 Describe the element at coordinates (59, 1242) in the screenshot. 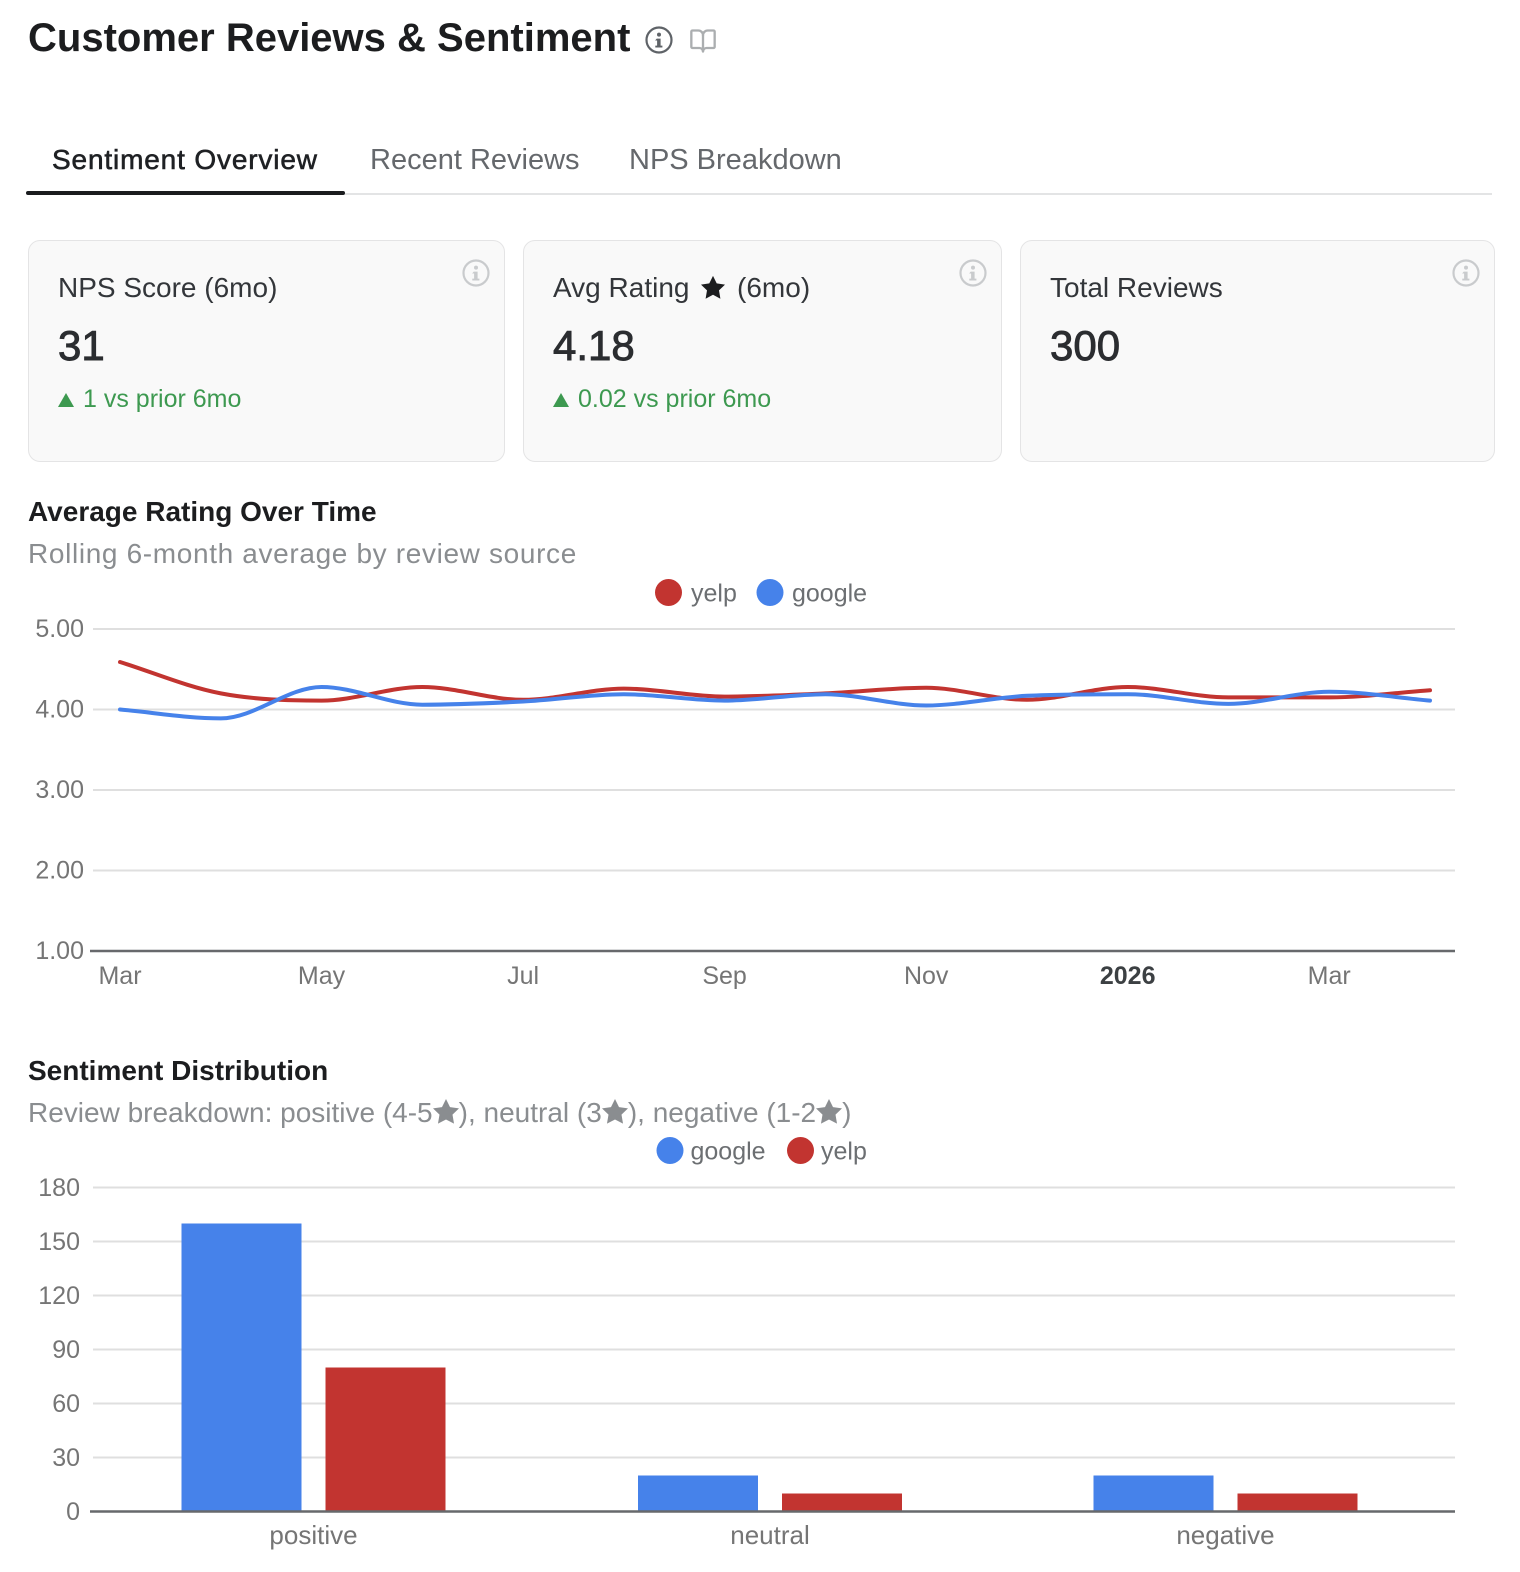

I see `svg-text: 150` at that location.